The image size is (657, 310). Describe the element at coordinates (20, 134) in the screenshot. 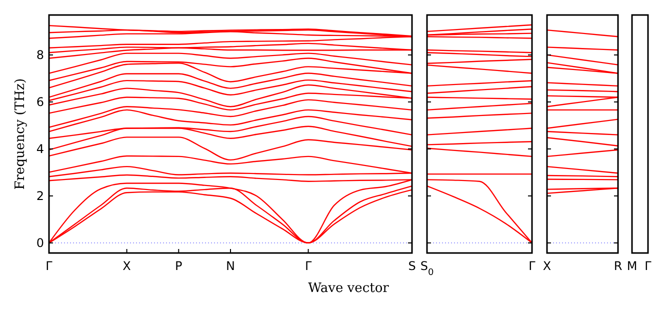

I see `y-axis-title: Frequency (THz)` at that location.